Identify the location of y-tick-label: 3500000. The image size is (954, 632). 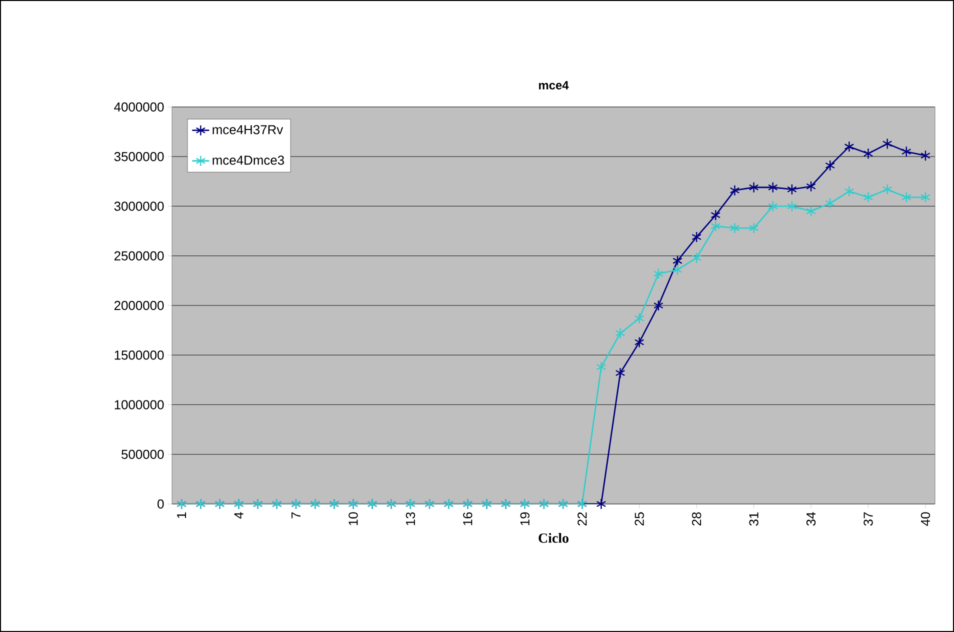
(139, 157).